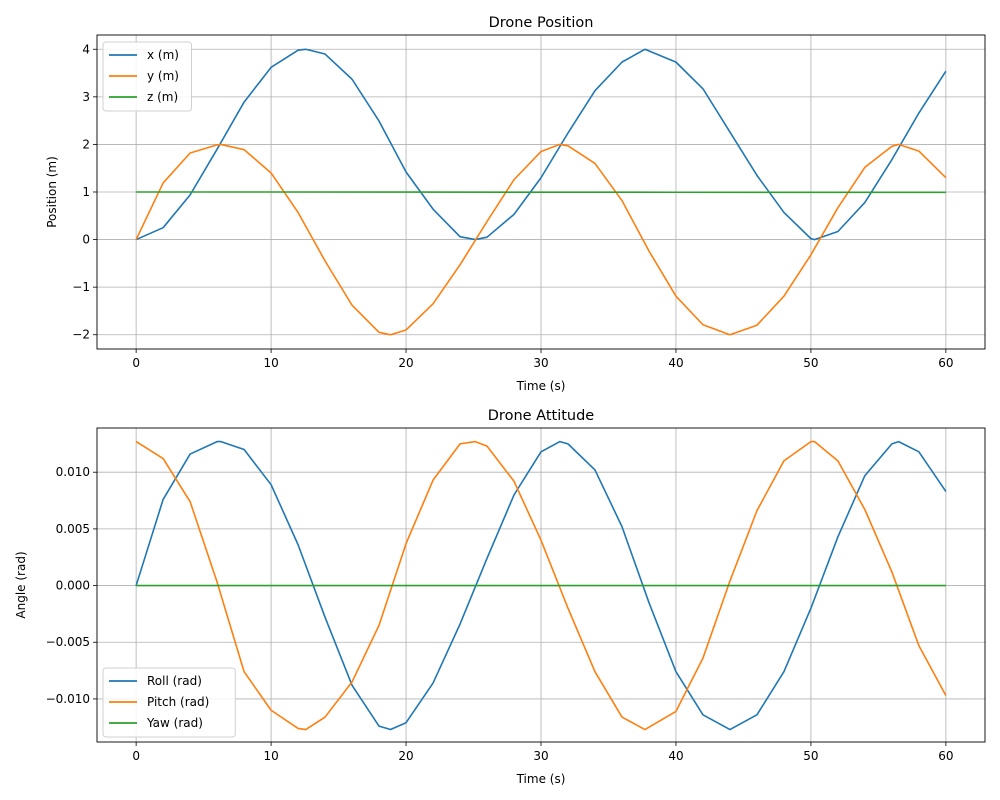 The image size is (1000, 800). Describe the element at coordinates (81, 335) in the screenshot. I see `y-tick-label: −2` at that location.